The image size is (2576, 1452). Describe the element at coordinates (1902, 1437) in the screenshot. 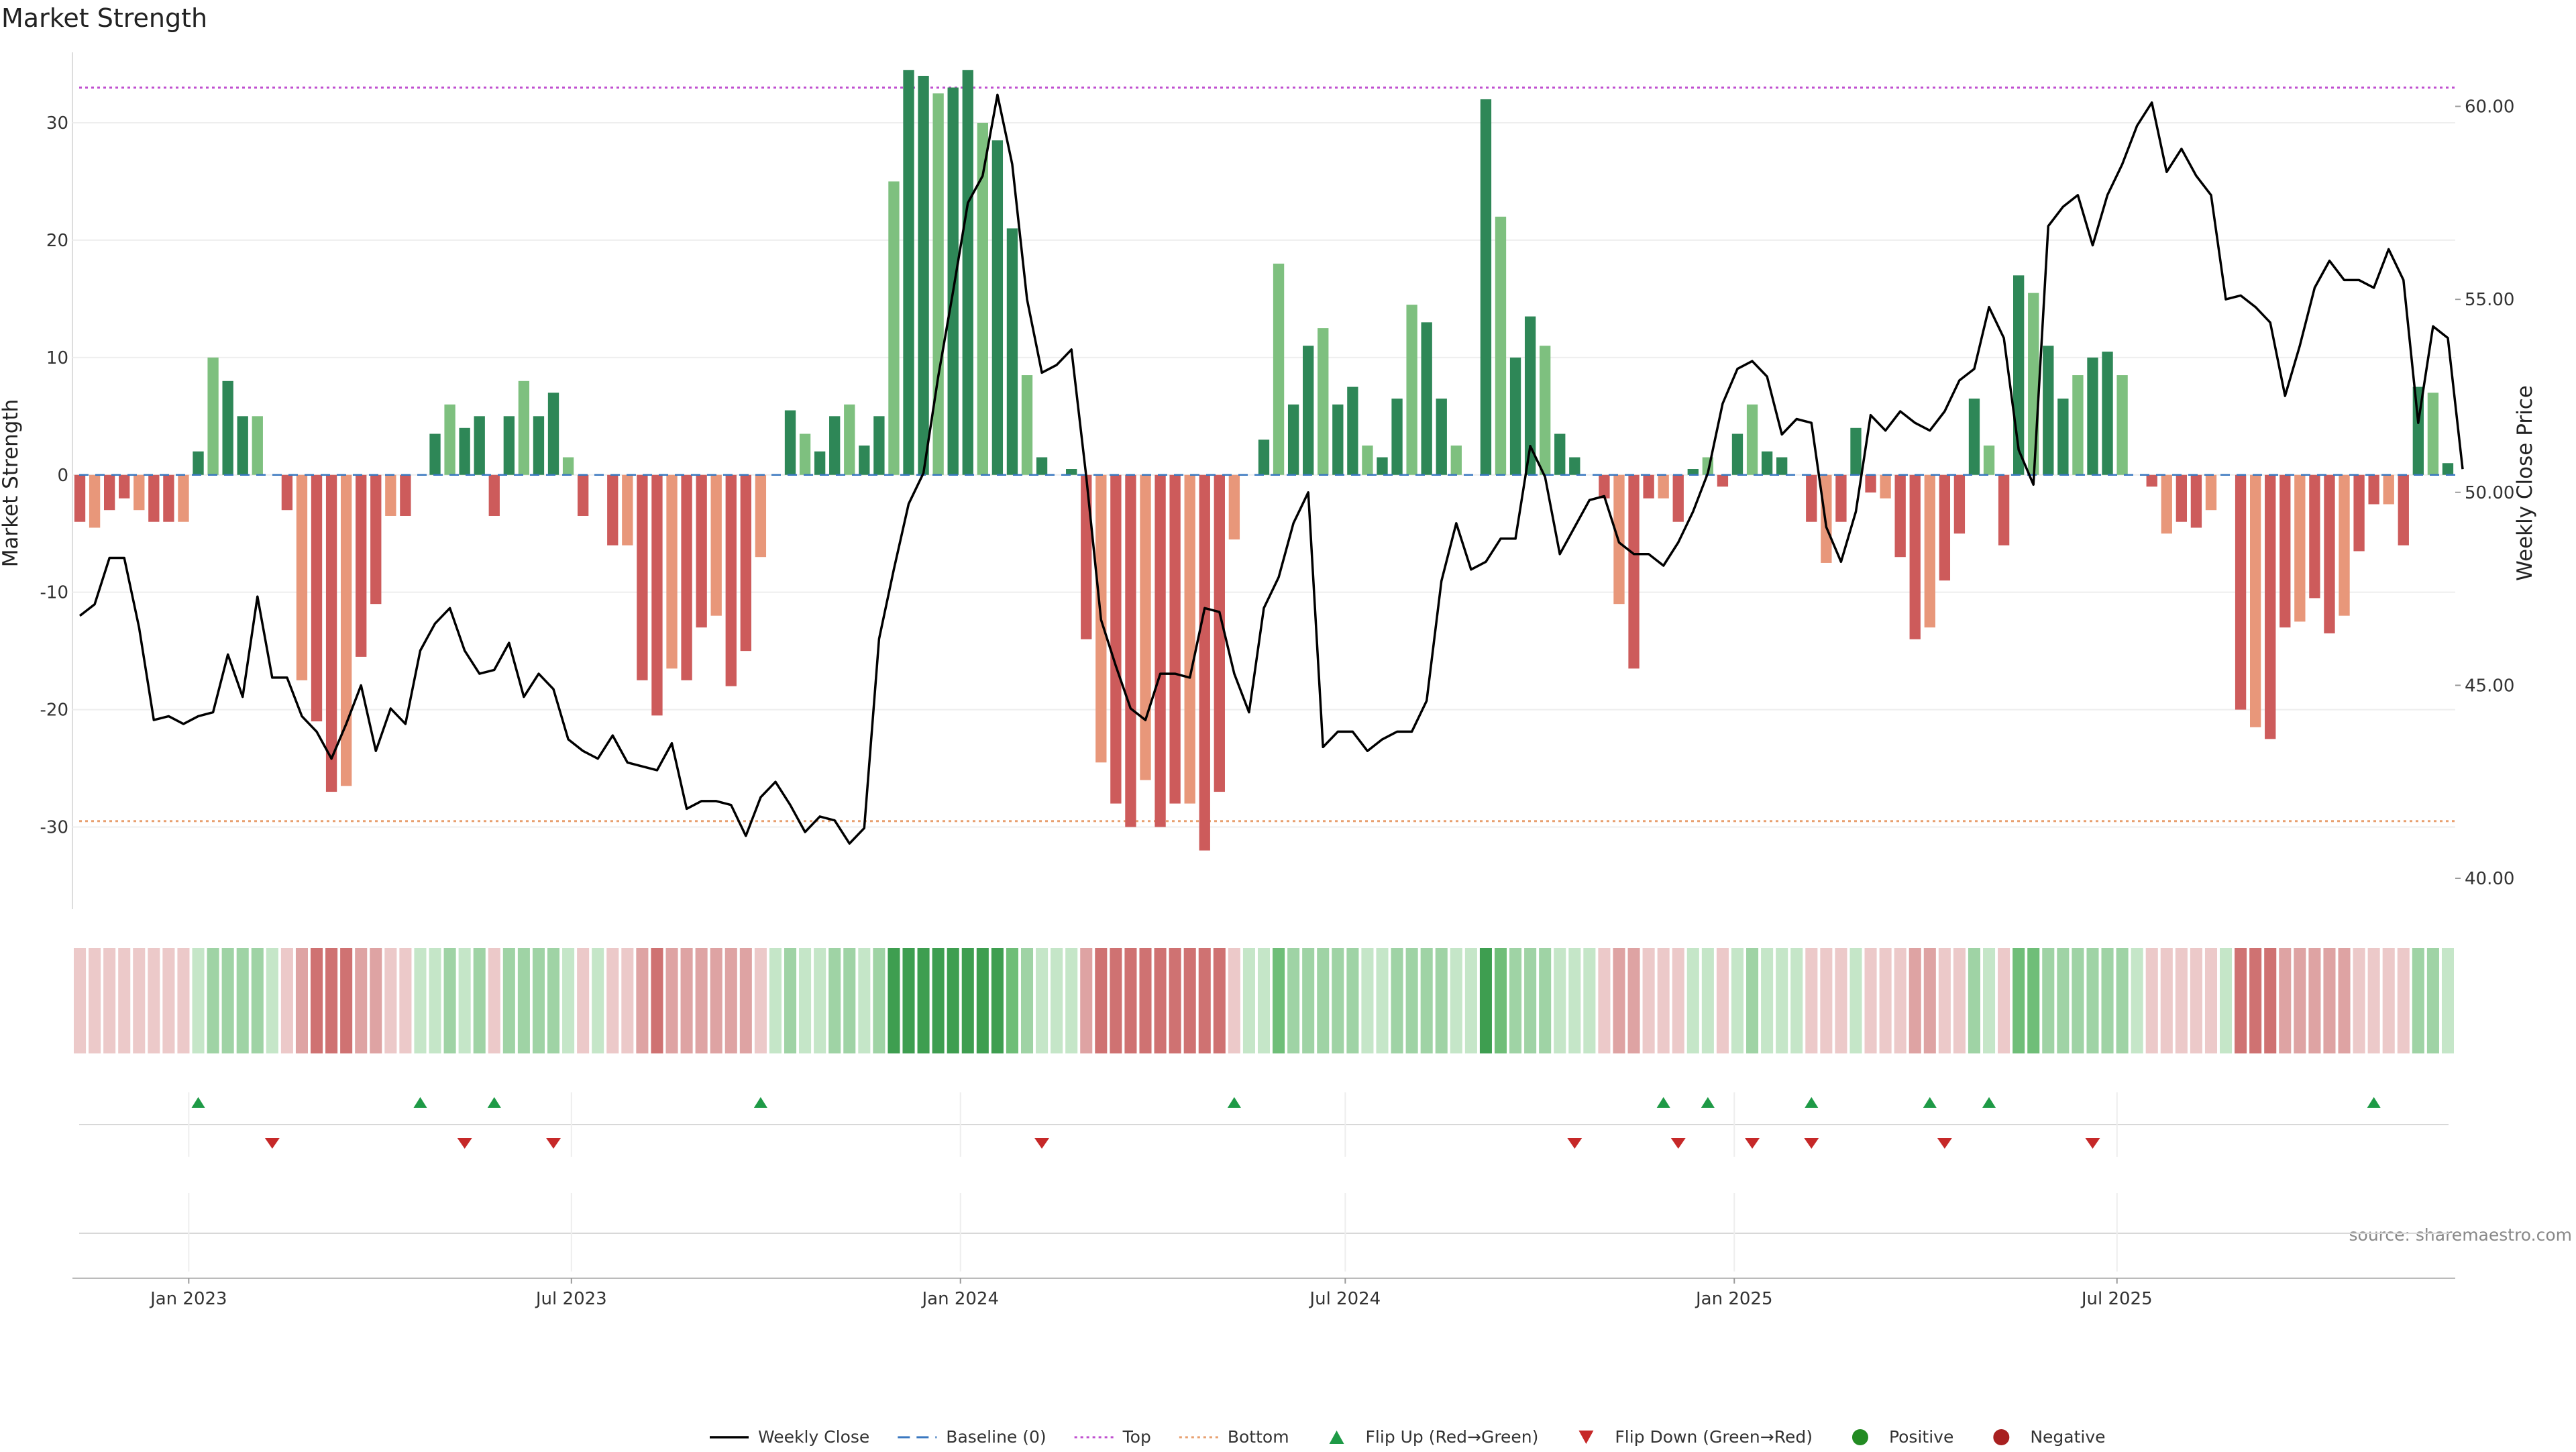

I see `legend-item: Positive` at that location.